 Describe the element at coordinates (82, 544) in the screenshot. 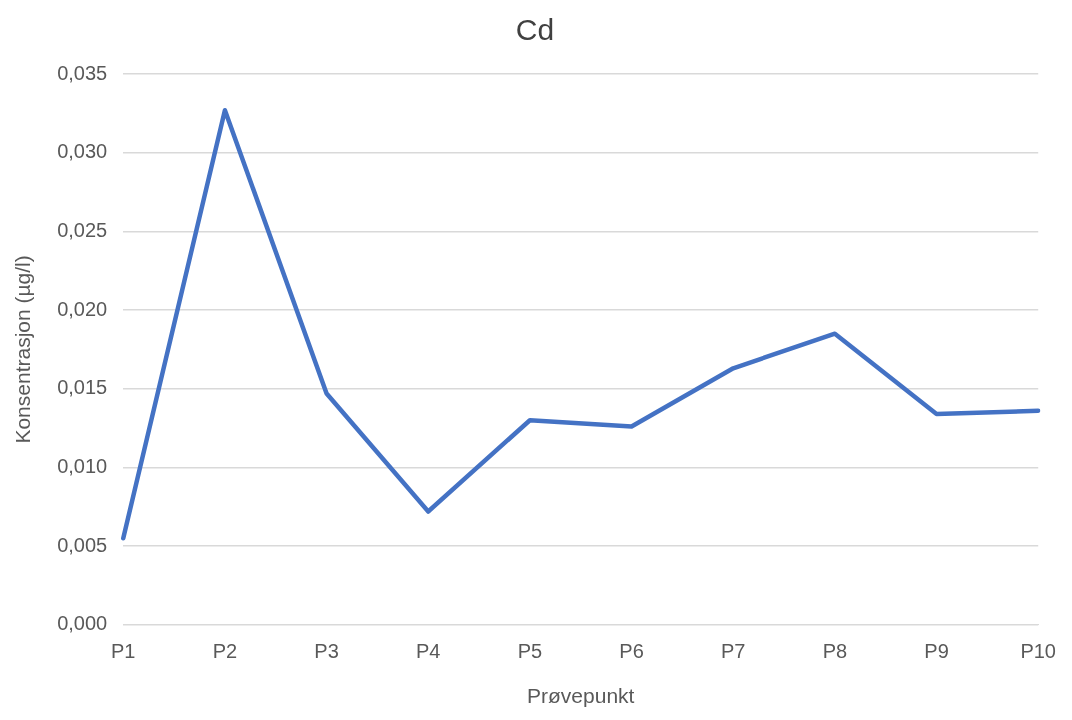

I see `y-tick-label: 0,005` at that location.